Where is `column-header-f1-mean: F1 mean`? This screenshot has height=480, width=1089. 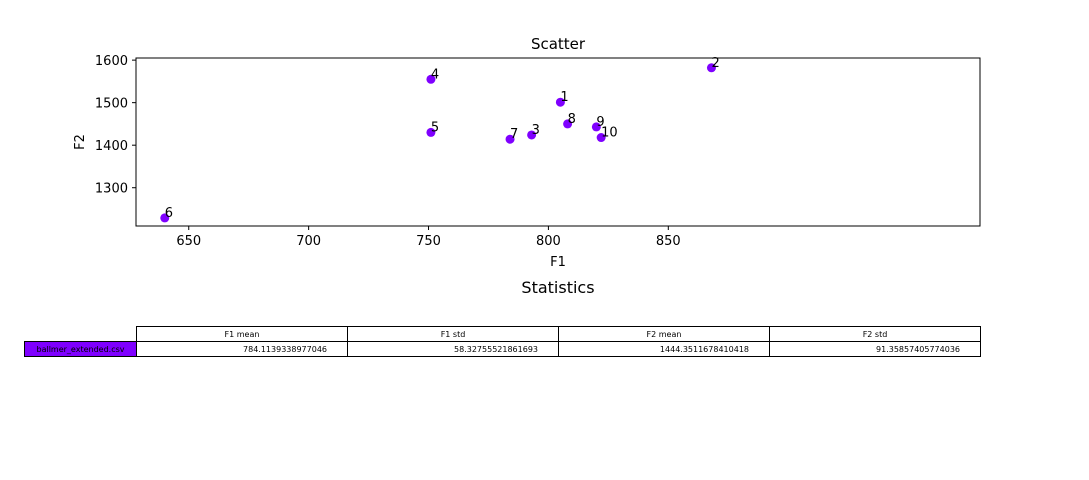
column-header-f1-mean: F1 mean is located at coordinates (242, 334).